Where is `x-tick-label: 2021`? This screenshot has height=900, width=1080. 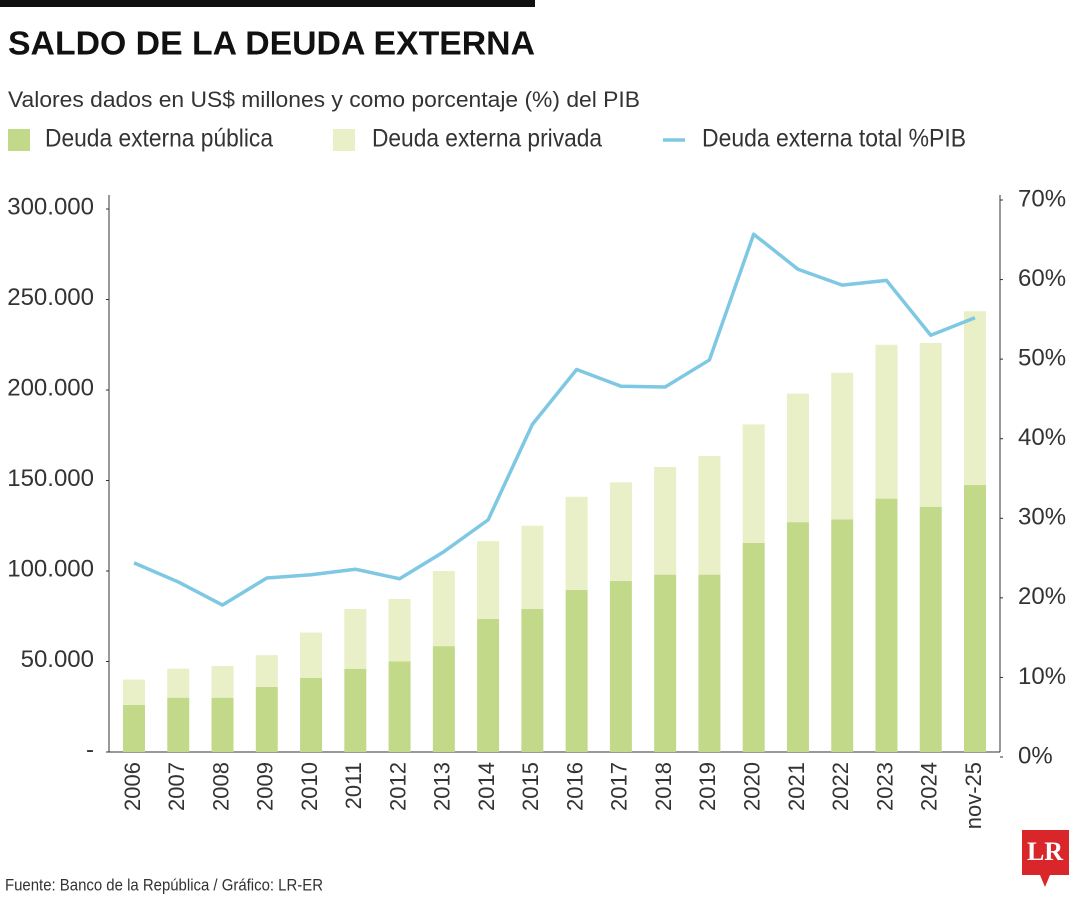
x-tick-label: 2021 is located at coordinates (796, 786).